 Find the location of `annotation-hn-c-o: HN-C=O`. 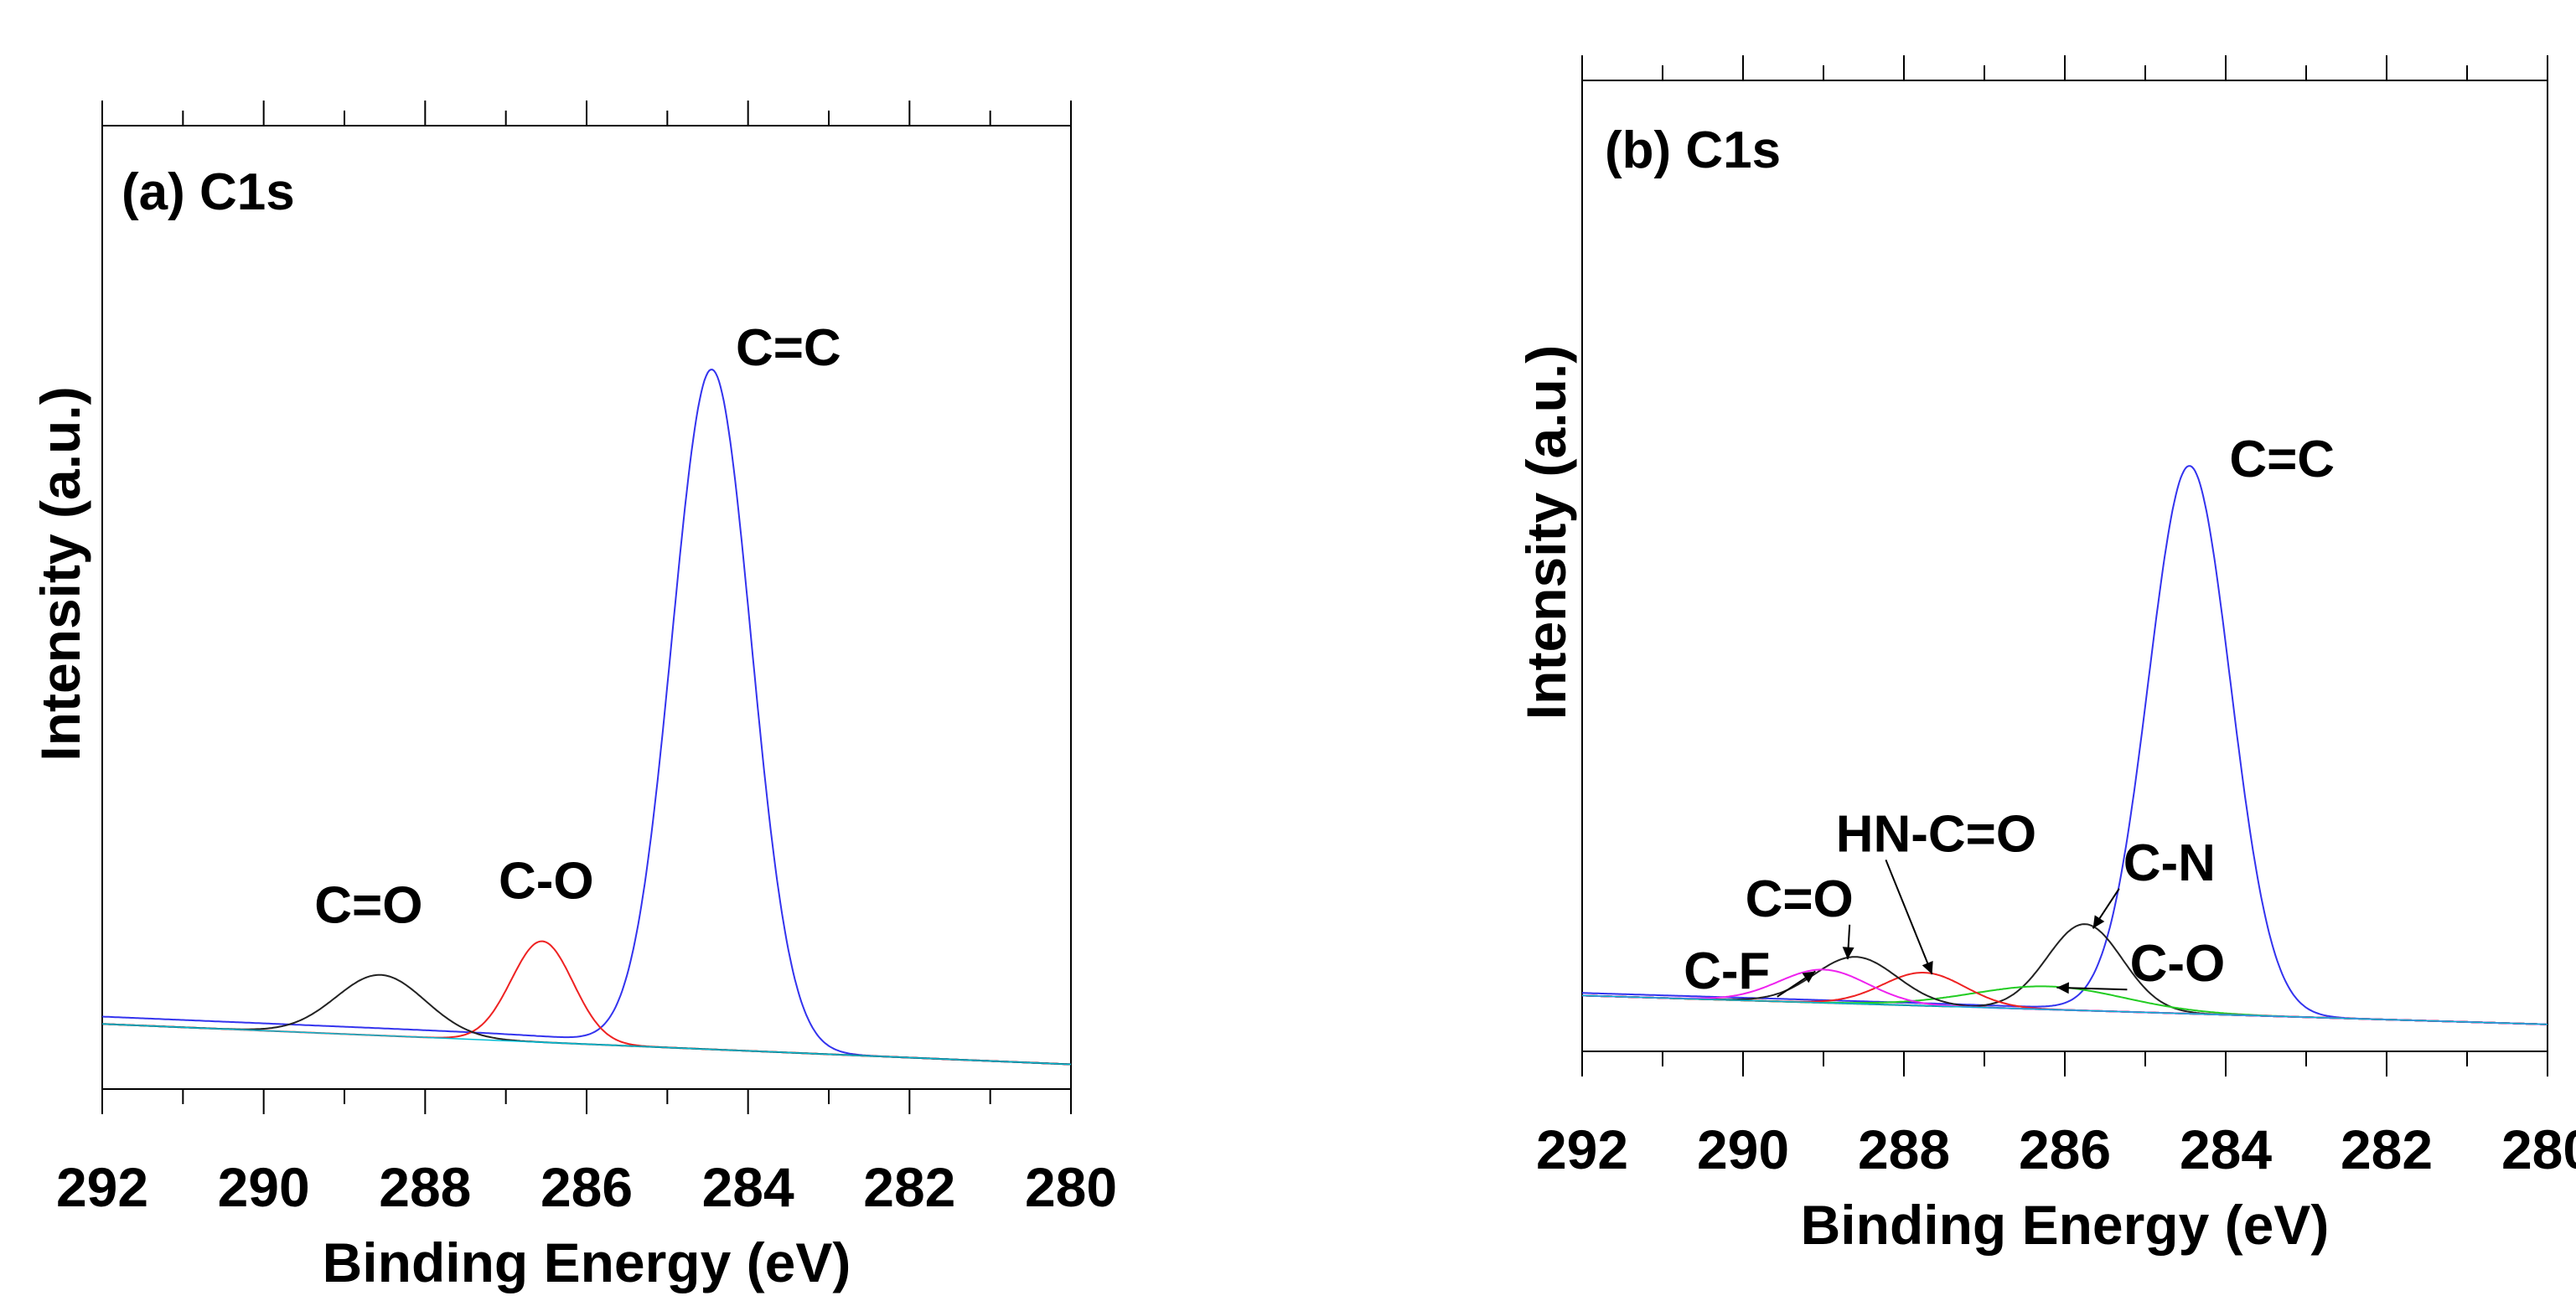

annotation-hn-c-o: HN-C=O is located at coordinates (1936, 834).